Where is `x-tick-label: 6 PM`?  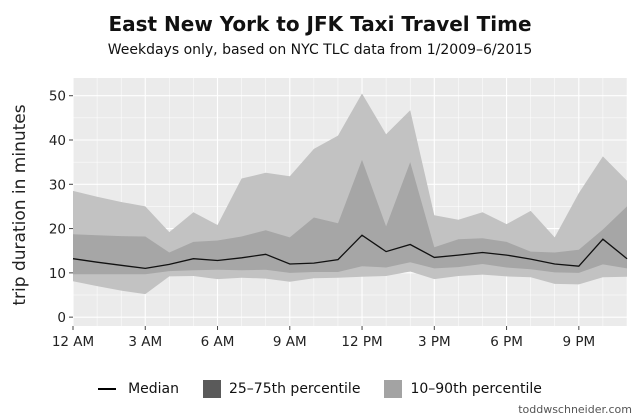
x-tick-label: 6 PM is located at coordinates (506, 342).